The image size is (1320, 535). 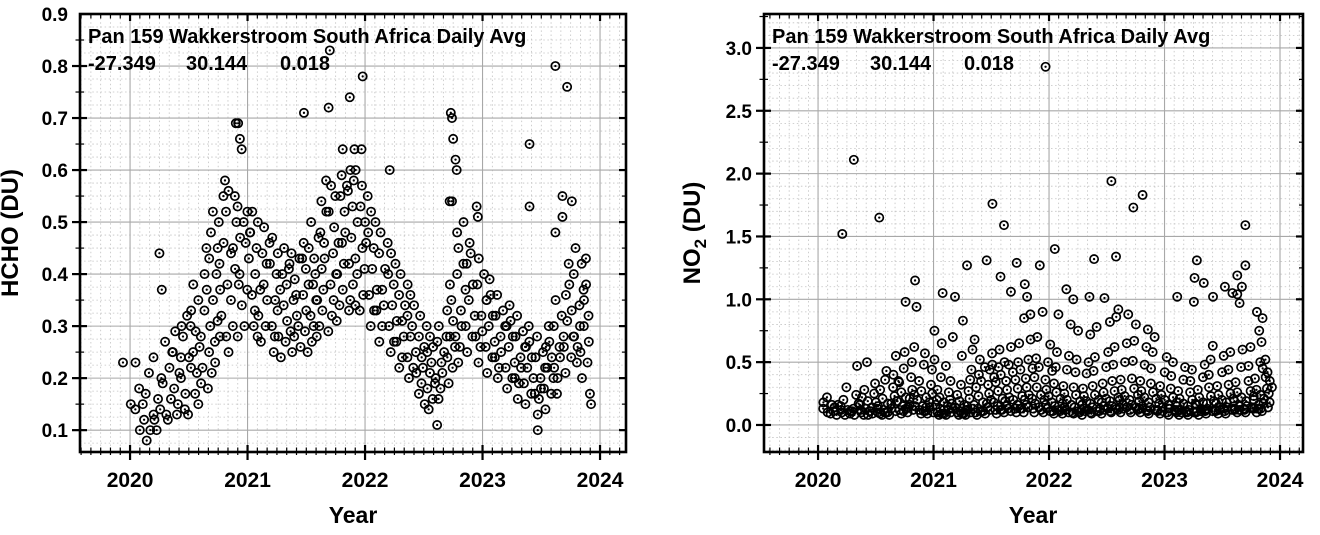 I want to click on y-tick-label: 0.9, so click(x=55, y=15).